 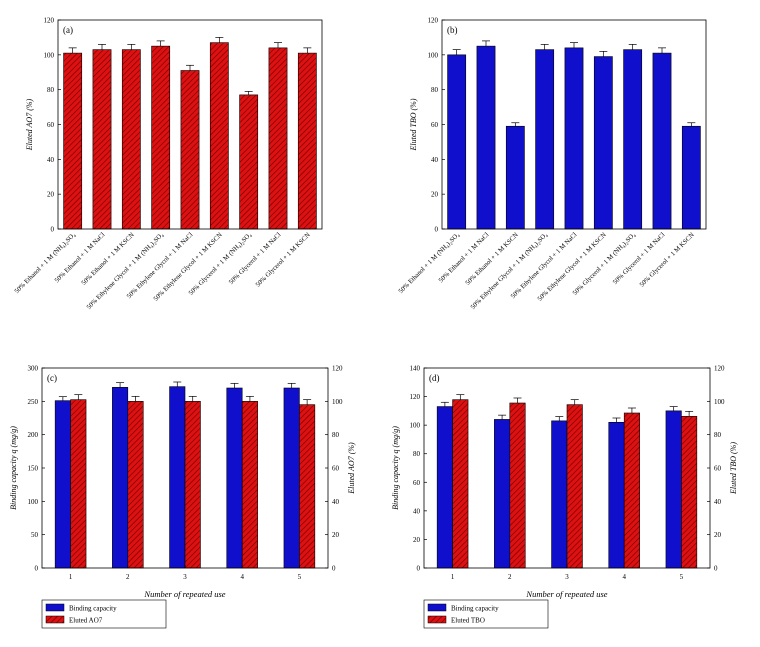 What do you see at coordinates (718, 502) in the screenshot?
I see `chart-d-ytick-right-label: 40` at bounding box center [718, 502].